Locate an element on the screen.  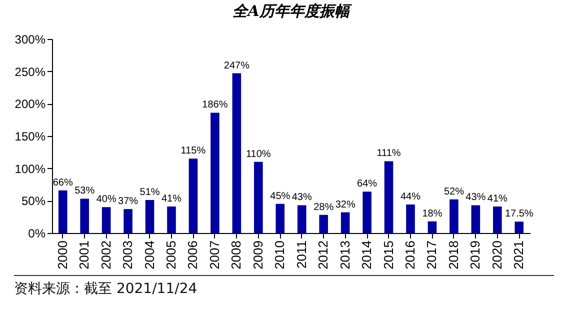
chart-title: 全A历年年度振幅 is located at coordinates (292, 11).